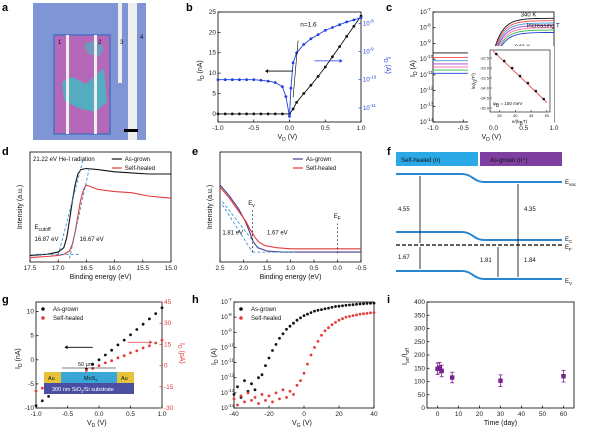 The image size is (600, 434). Describe the element at coordinates (161, 414) in the screenshot. I see `x-tick-label: 1.0` at that location.